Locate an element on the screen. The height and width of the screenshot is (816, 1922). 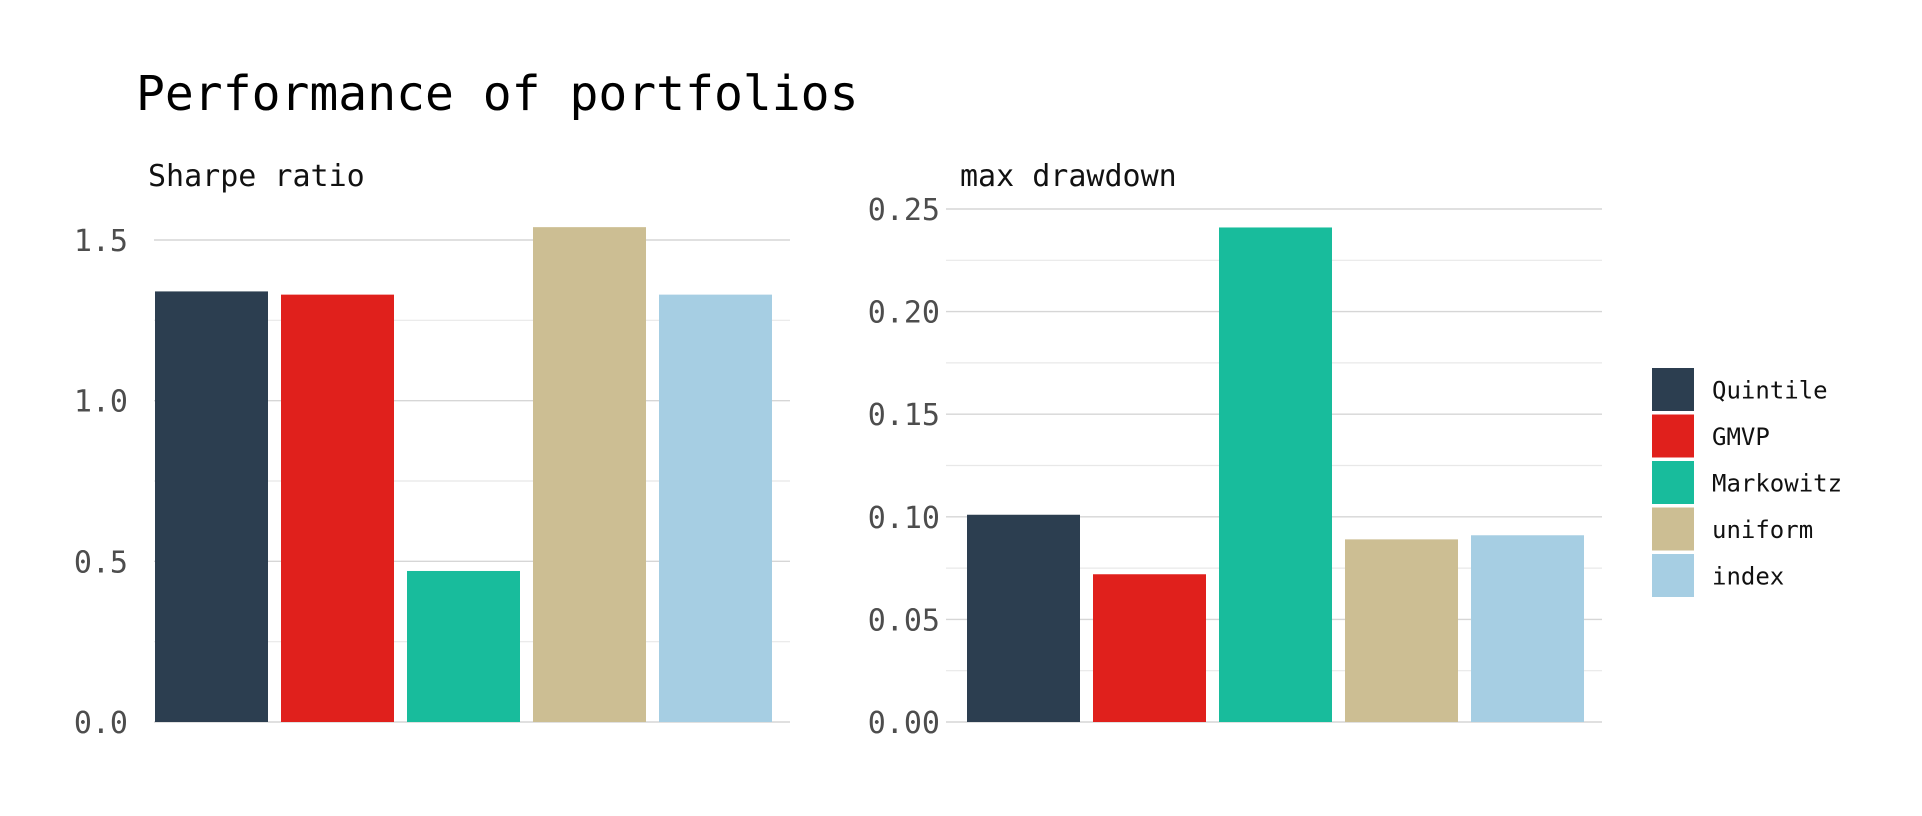
y-tick-label: 0.25 is located at coordinates (904, 210).